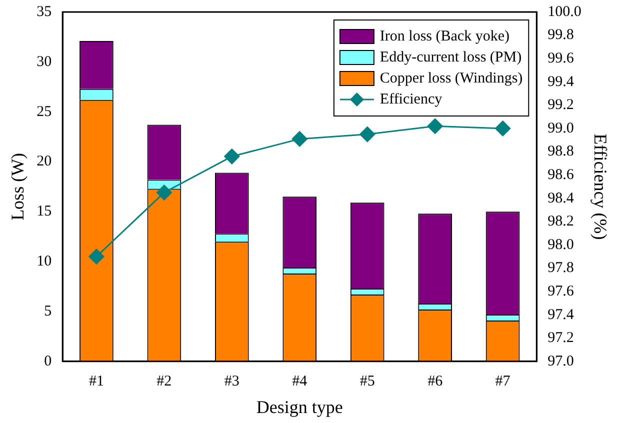 The width and height of the screenshot is (618, 423). What do you see at coordinates (451, 78) in the screenshot?
I see `legend-label: Copper loss (Windings)` at bounding box center [451, 78].